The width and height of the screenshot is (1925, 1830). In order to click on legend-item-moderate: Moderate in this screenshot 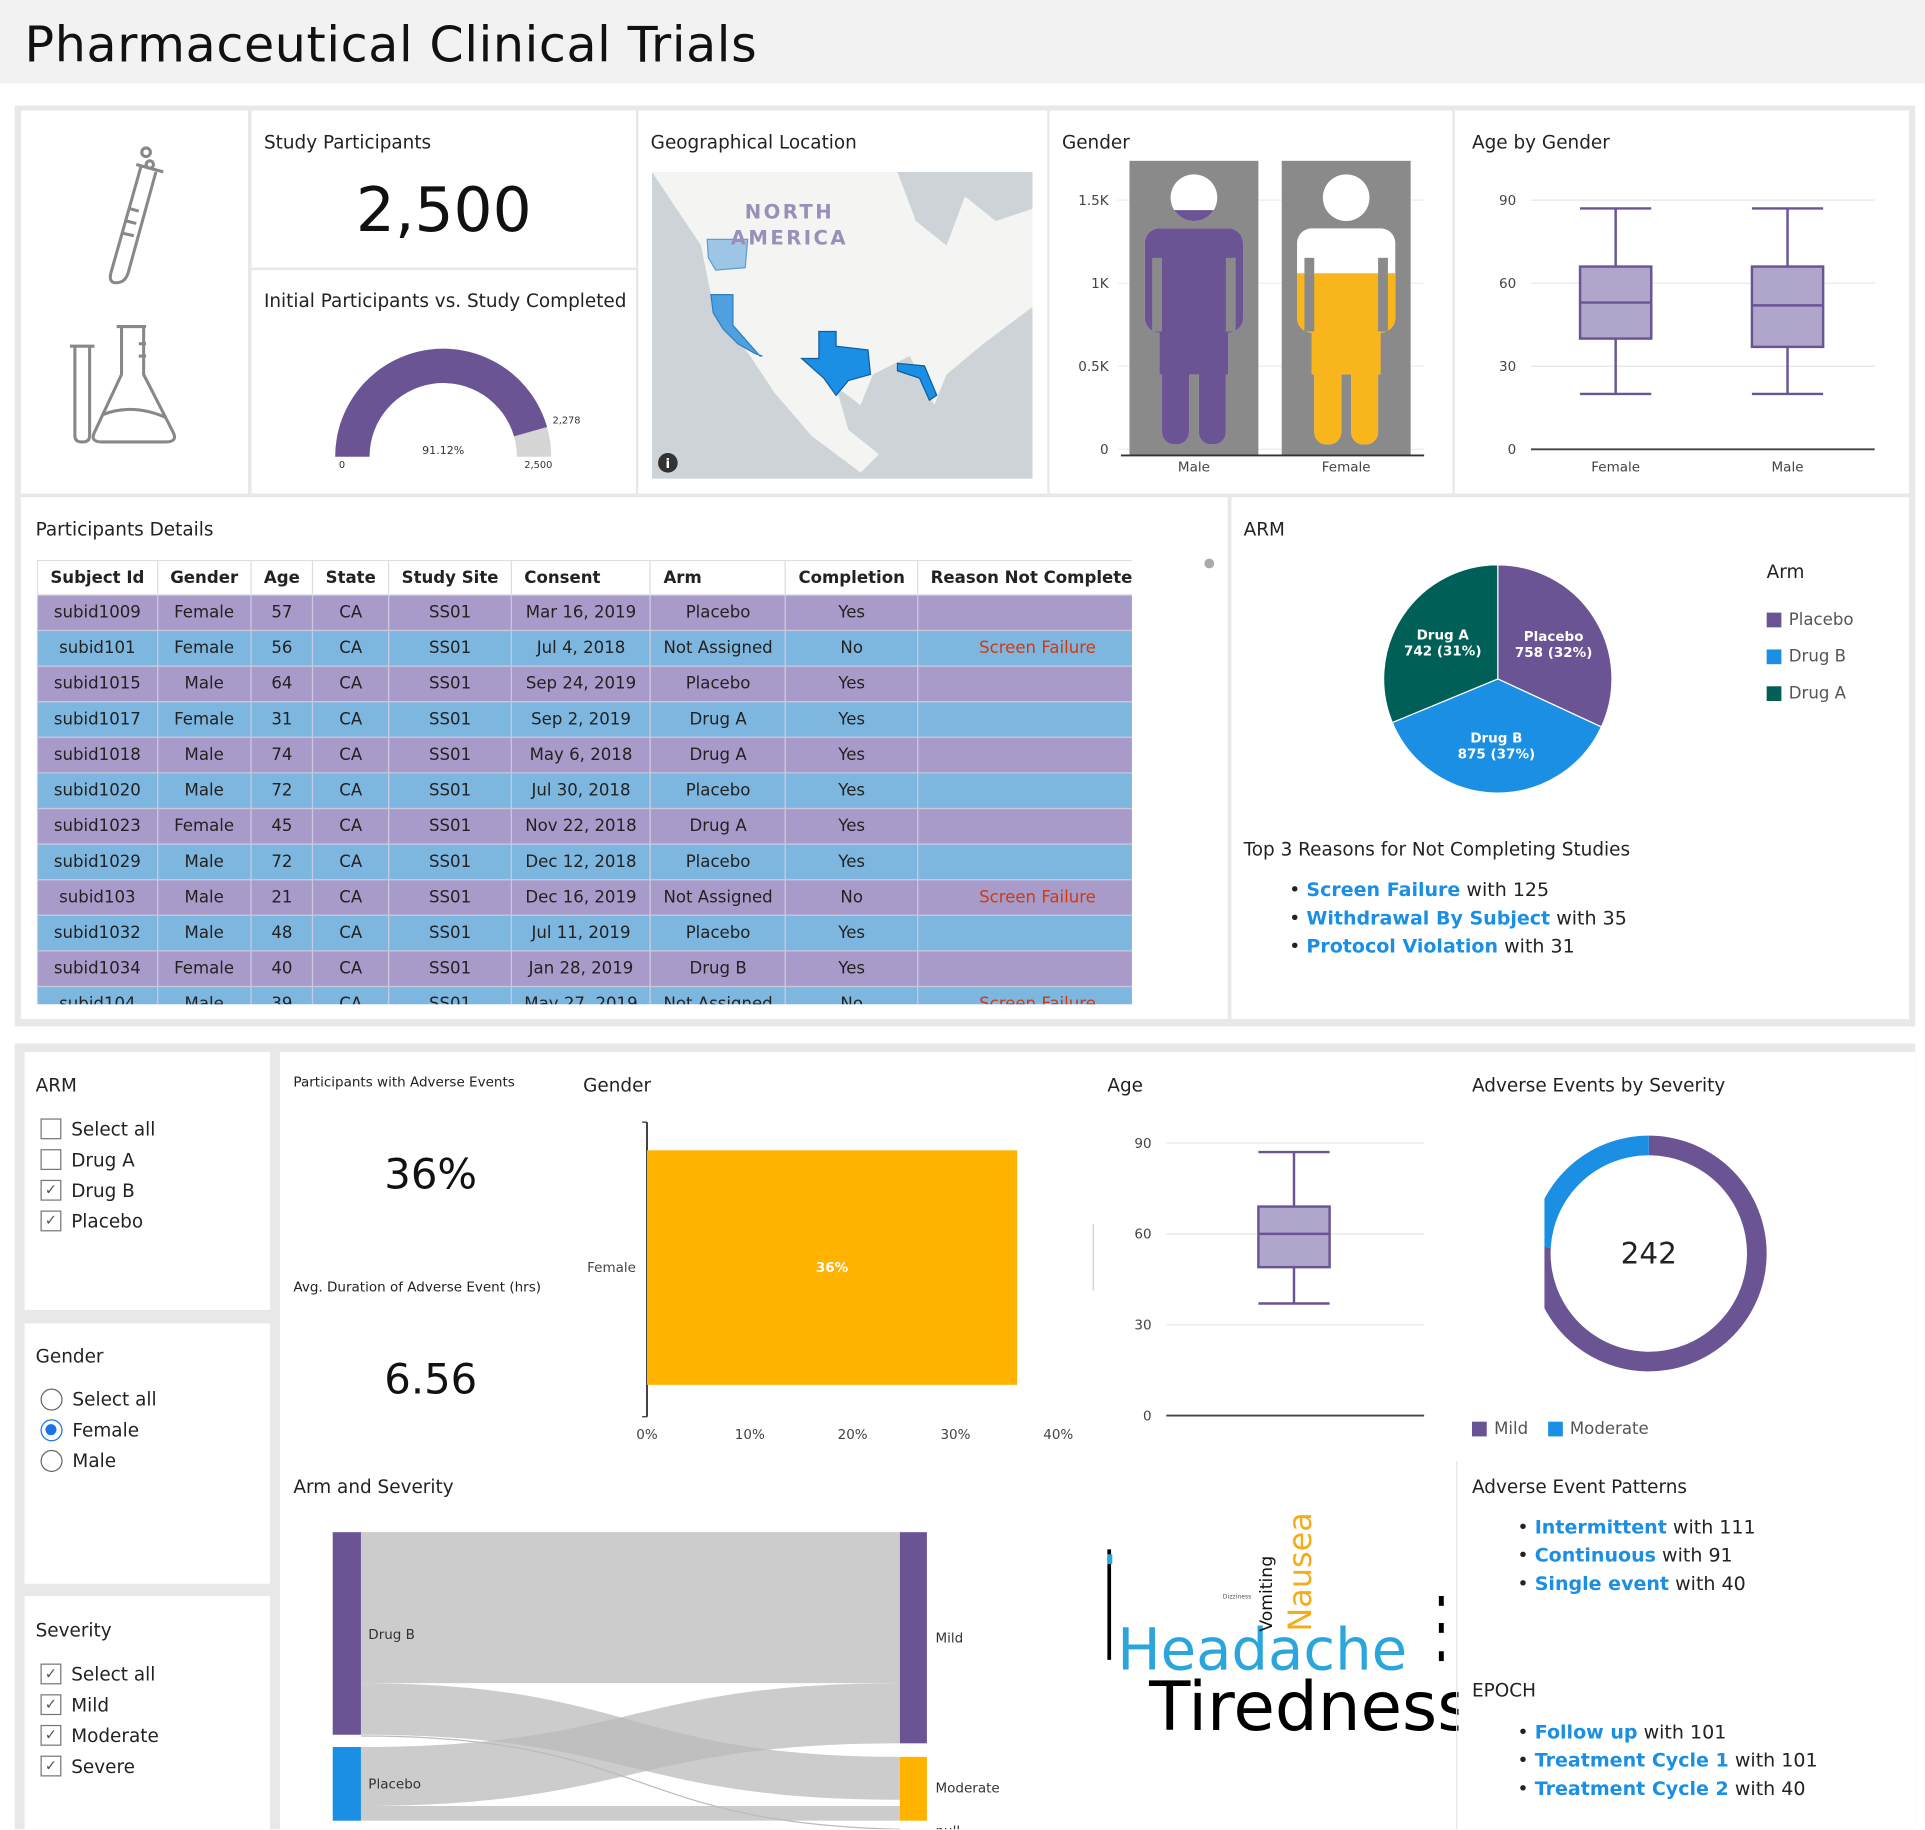, I will do `click(1598, 1429)`.